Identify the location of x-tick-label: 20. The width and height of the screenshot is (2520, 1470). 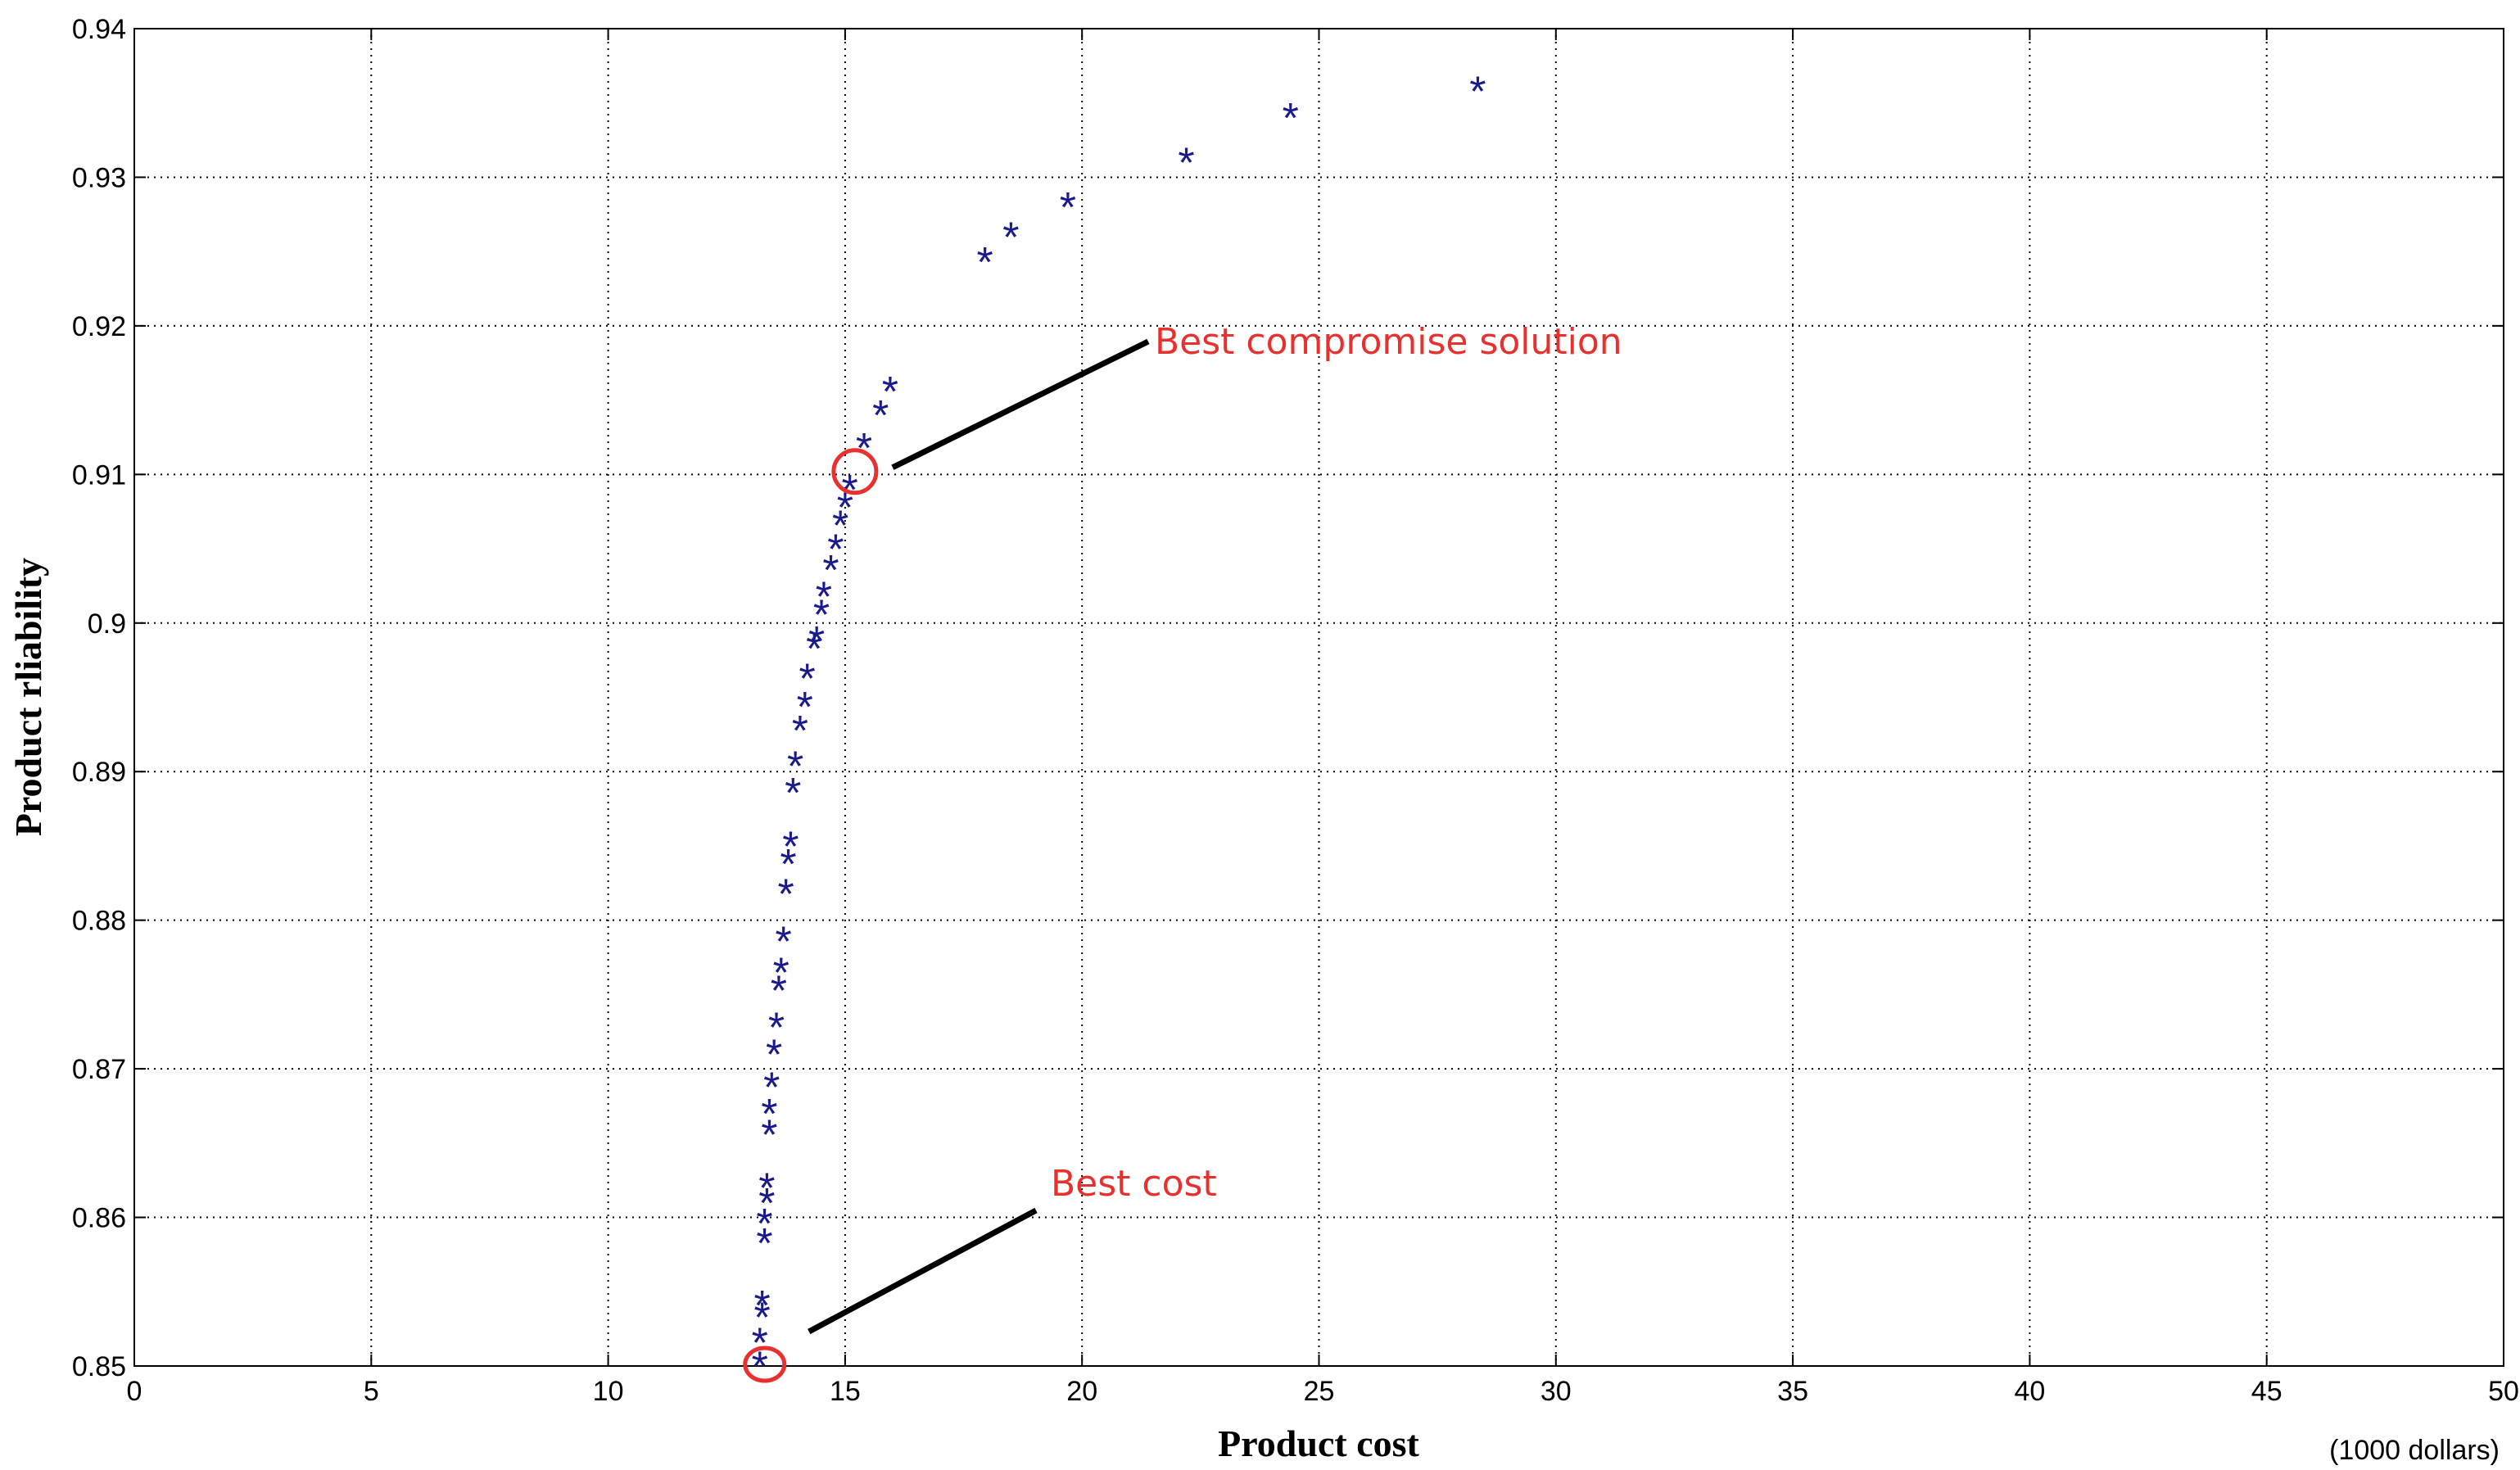
(1081, 1391).